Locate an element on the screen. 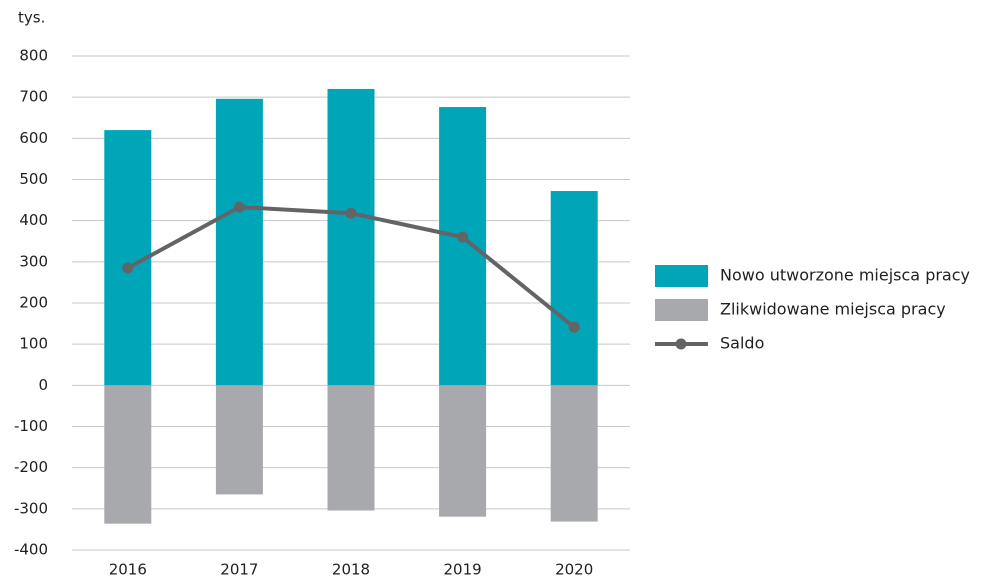  y-tick-label: -100 is located at coordinates (31, 426).